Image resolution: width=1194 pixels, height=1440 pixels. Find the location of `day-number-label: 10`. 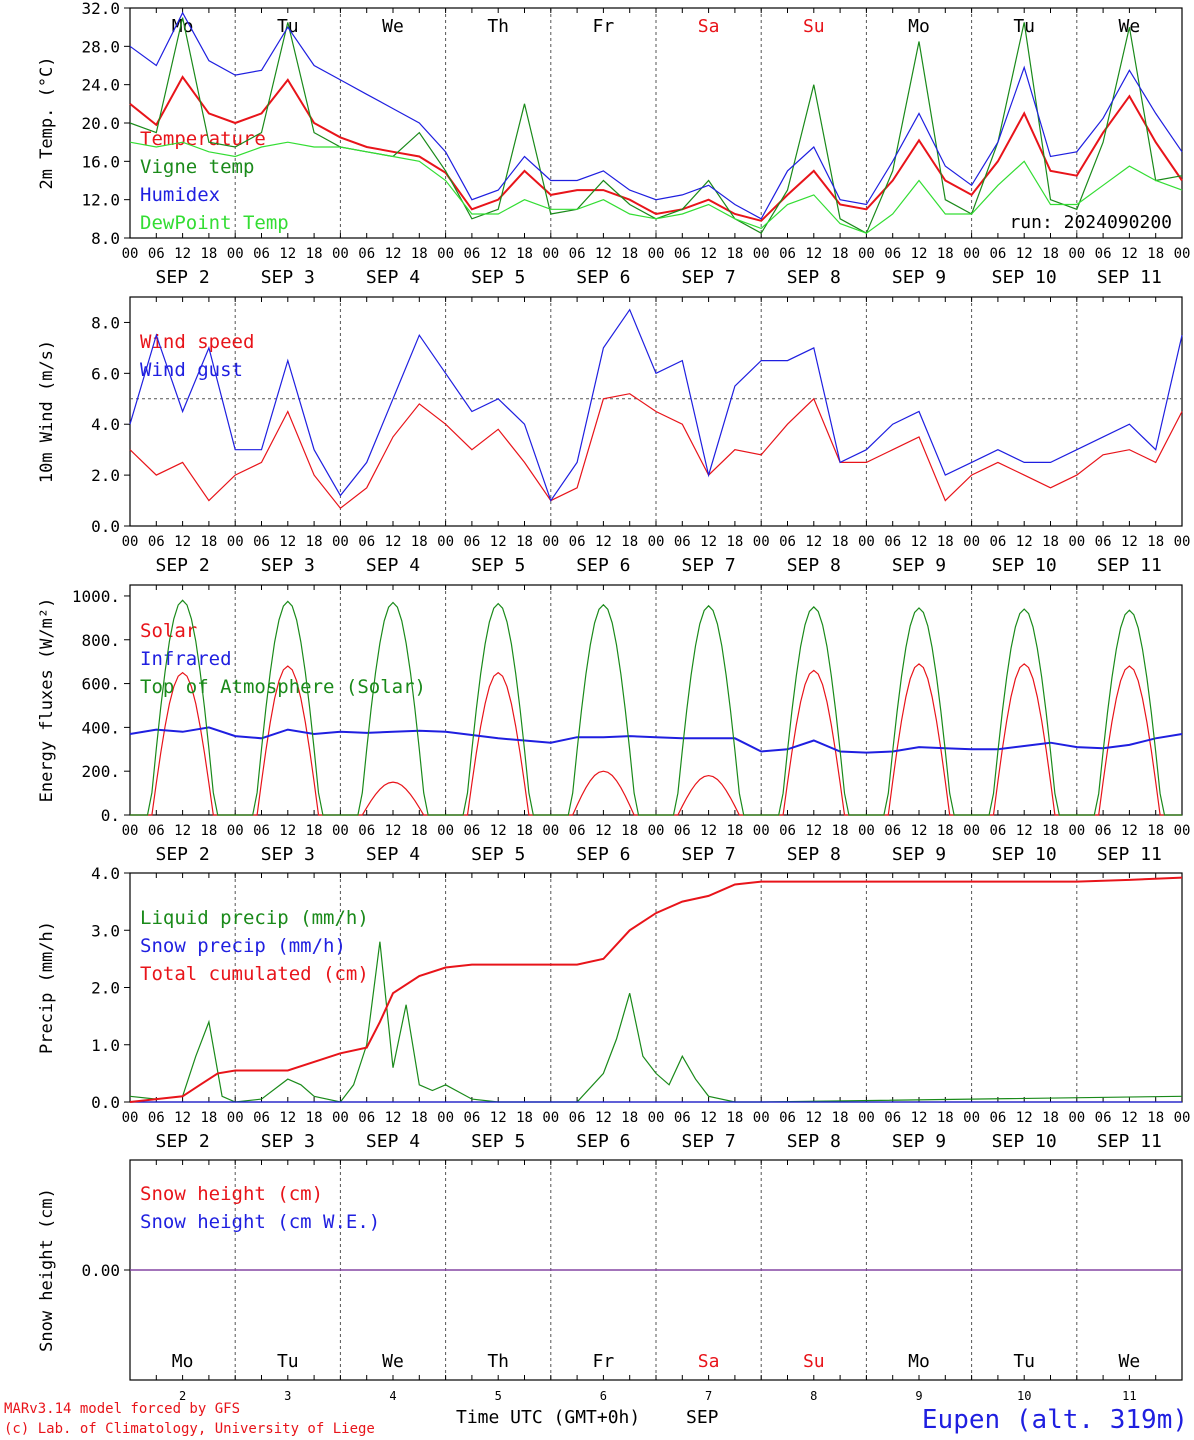

day-number-label: 10 is located at coordinates (1024, 1396).